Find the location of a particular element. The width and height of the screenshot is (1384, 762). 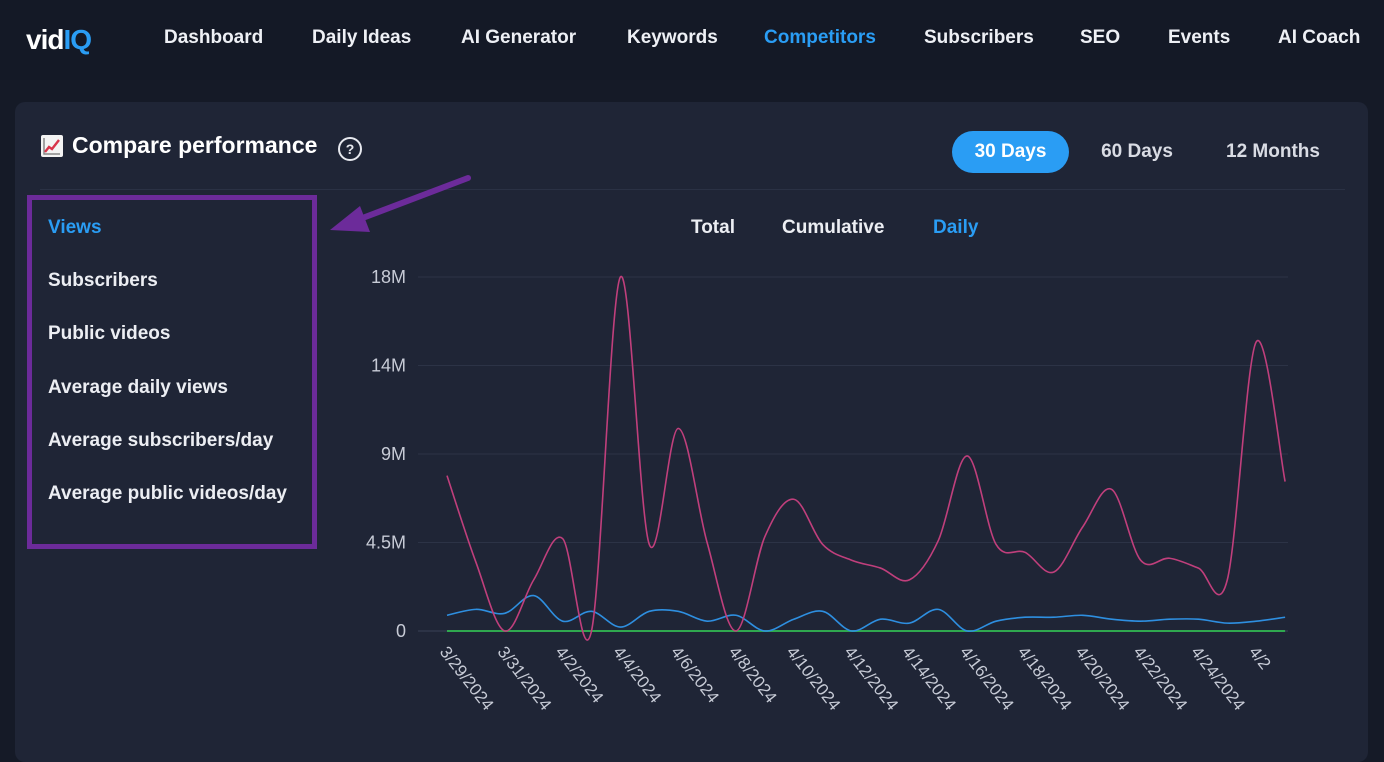

range-60-days-button: 60 Days is located at coordinates (1137, 151).